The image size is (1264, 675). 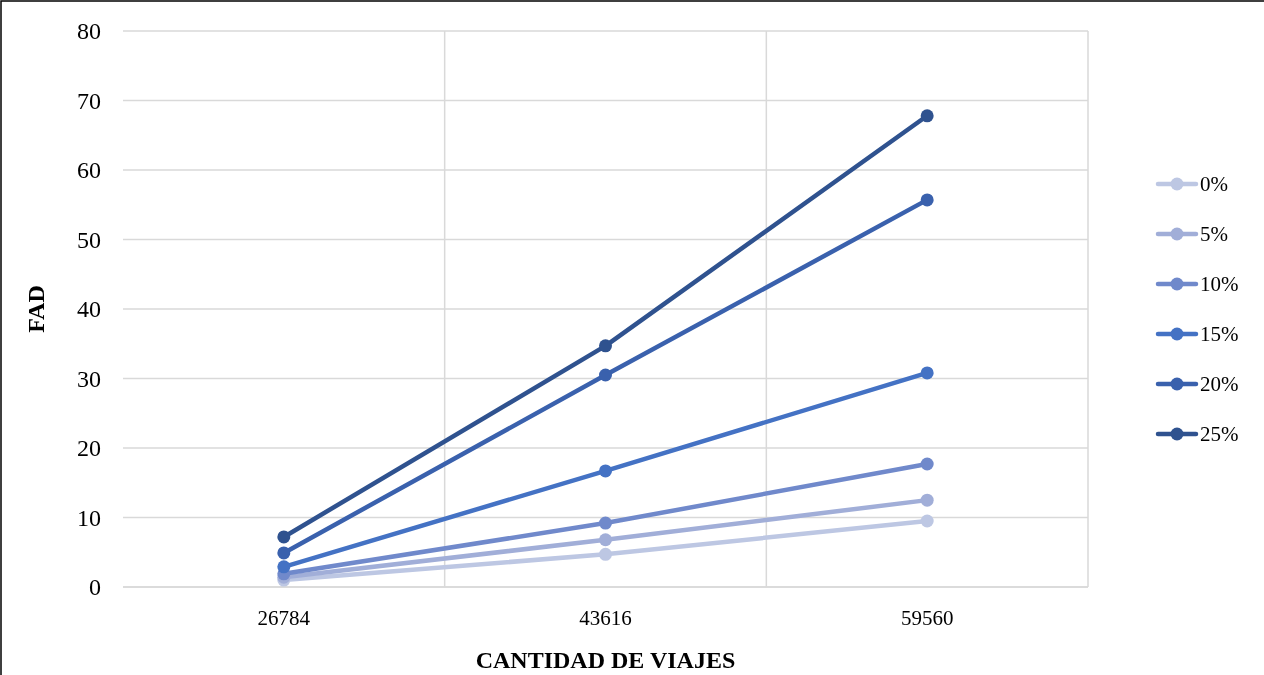 What do you see at coordinates (89, 517) in the screenshot?
I see `y-tick-label: 10` at bounding box center [89, 517].